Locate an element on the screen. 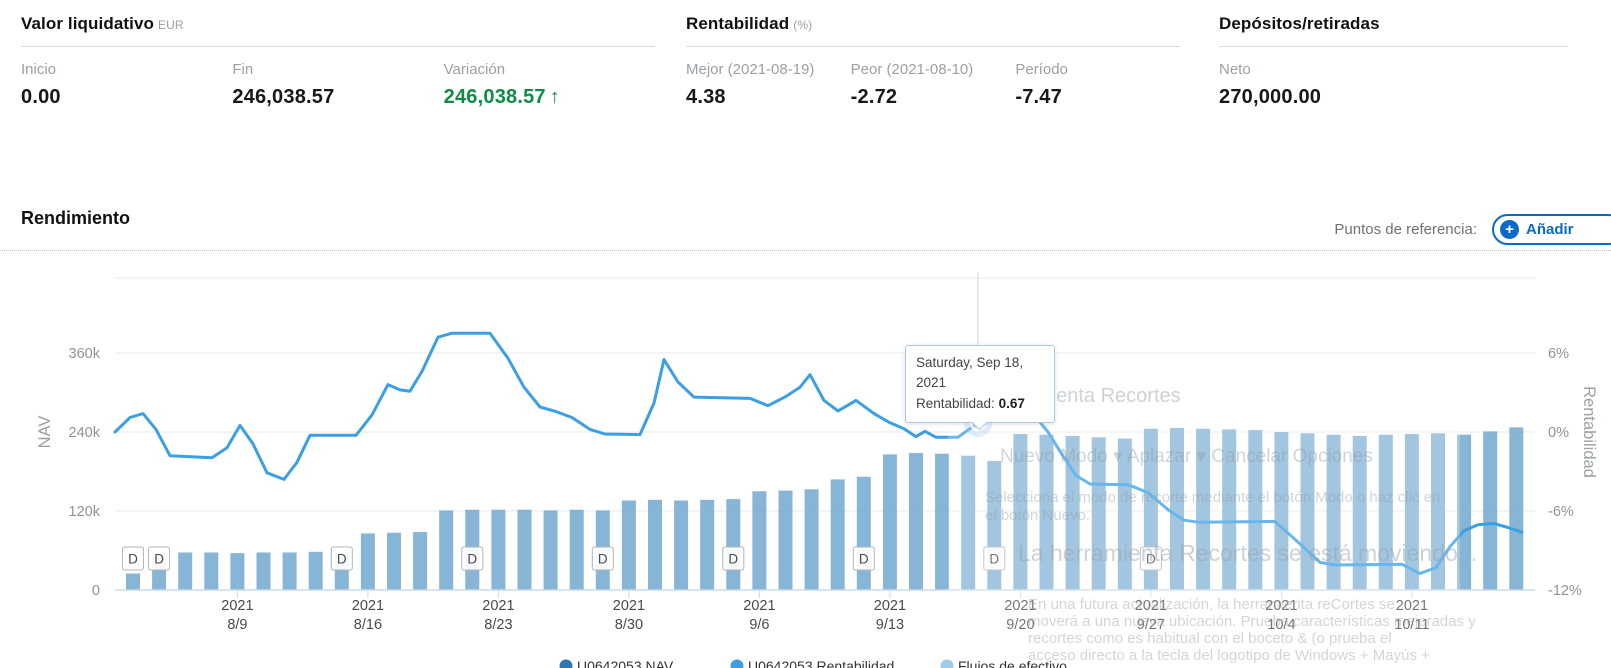 The image size is (1611, 668). x-axis-date-label: 10/4 is located at coordinates (1281, 625).